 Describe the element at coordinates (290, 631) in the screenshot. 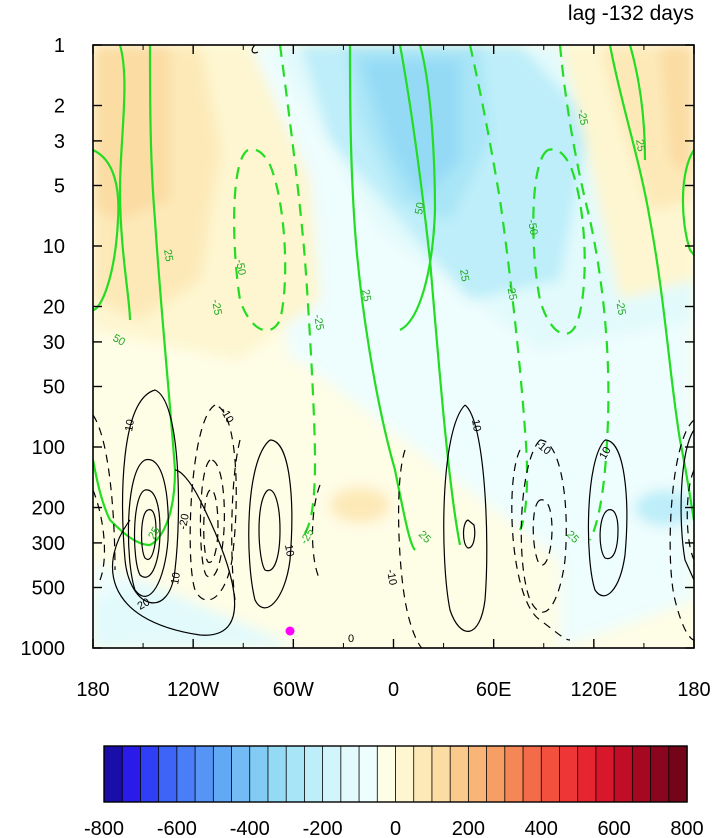

I see `marker-dot` at that location.